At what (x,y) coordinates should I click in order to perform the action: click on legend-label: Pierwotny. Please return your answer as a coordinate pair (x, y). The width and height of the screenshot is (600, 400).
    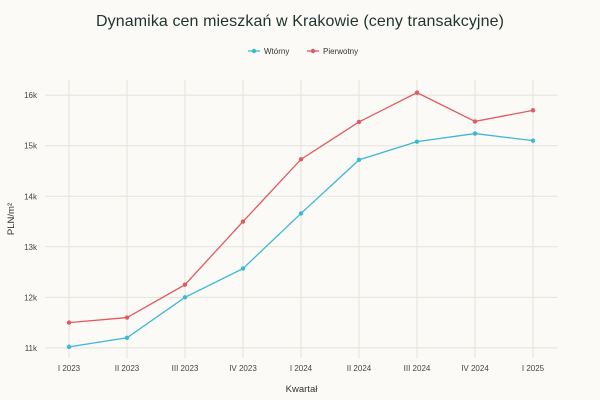
    Looking at the image, I should click on (340, 51).